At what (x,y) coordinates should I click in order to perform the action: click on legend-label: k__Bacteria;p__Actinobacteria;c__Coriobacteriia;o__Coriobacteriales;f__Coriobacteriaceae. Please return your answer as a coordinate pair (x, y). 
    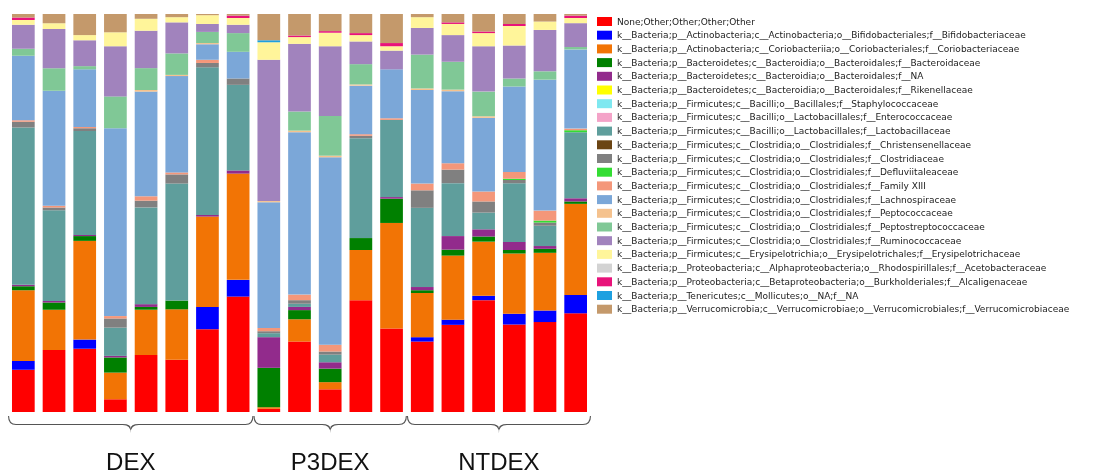
    Looking at the image, I should click on (818, 48).